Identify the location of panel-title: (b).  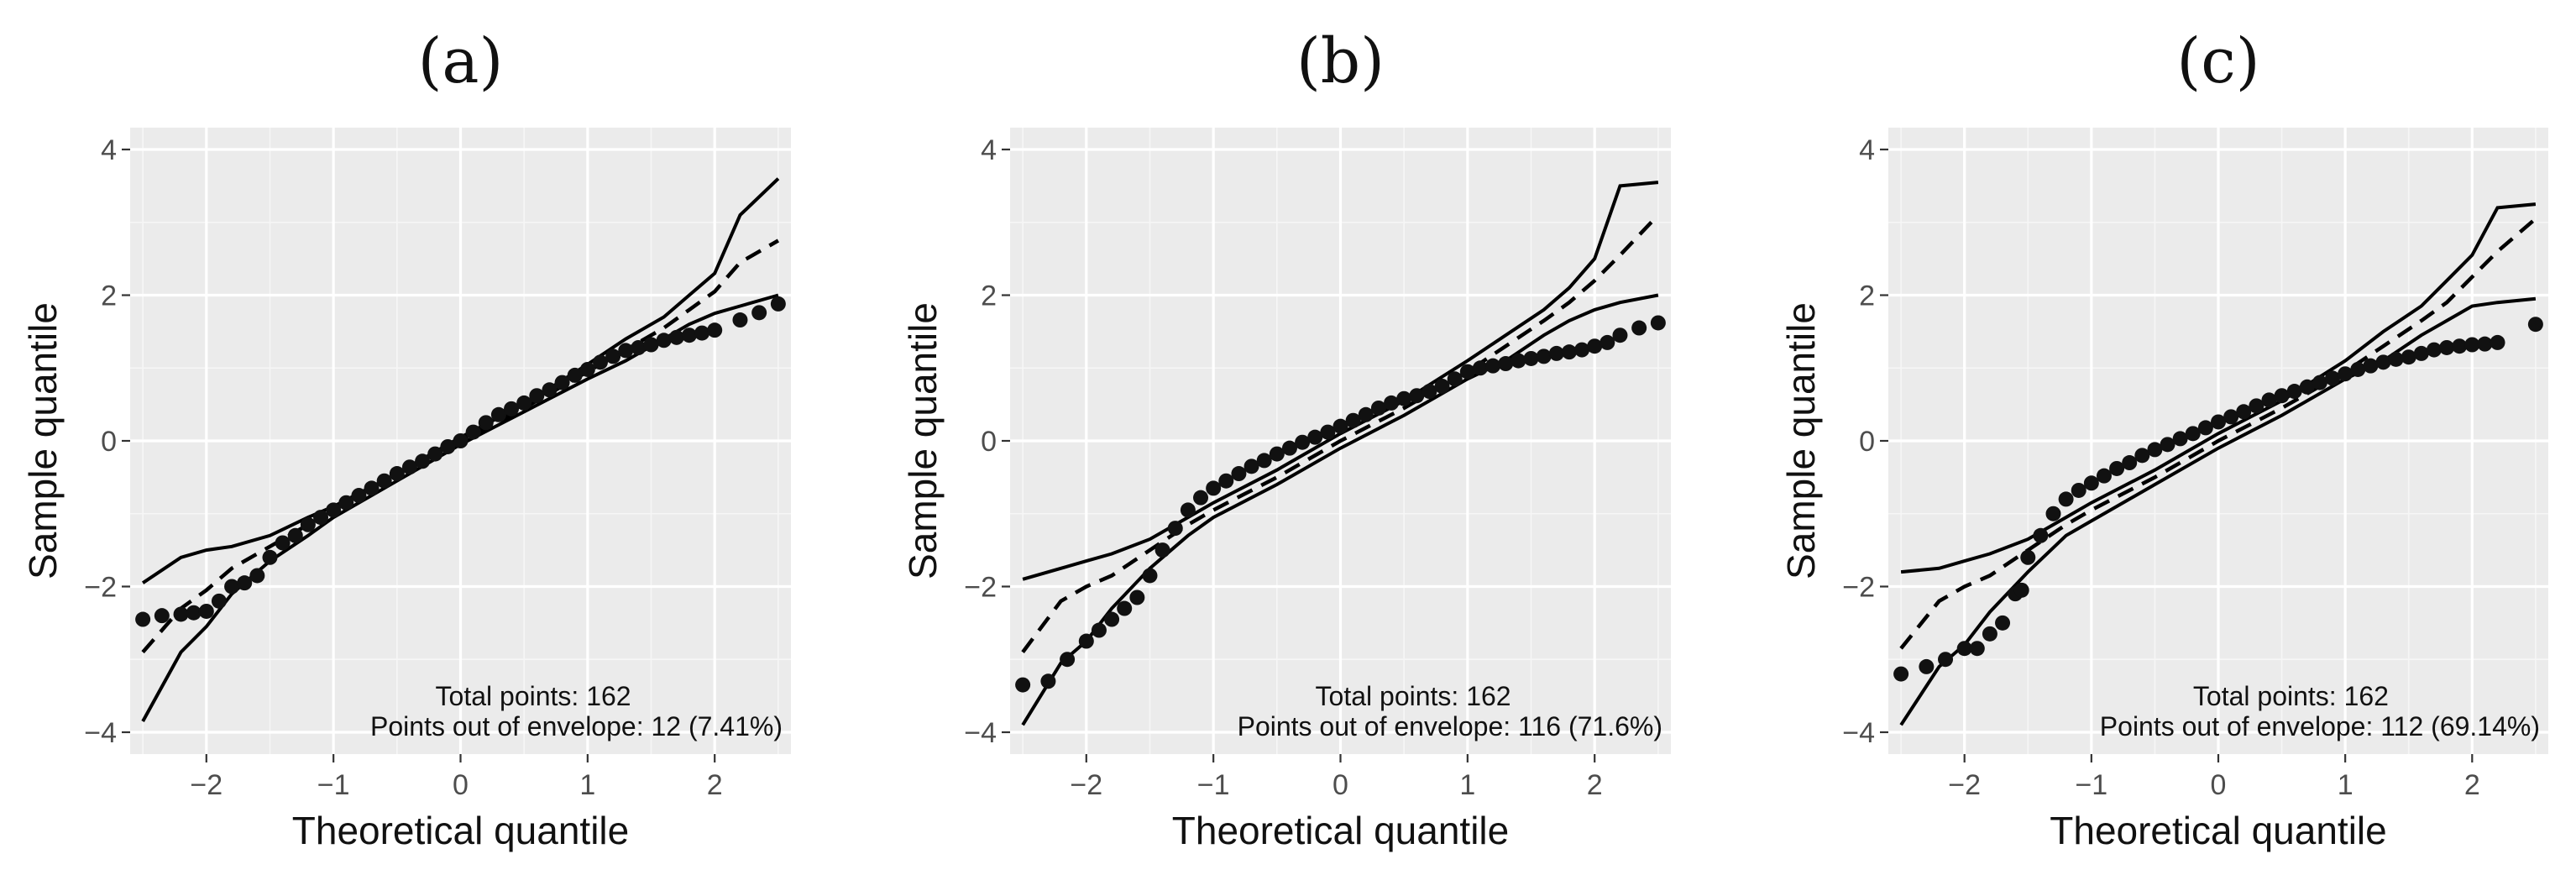
(1340, 61).